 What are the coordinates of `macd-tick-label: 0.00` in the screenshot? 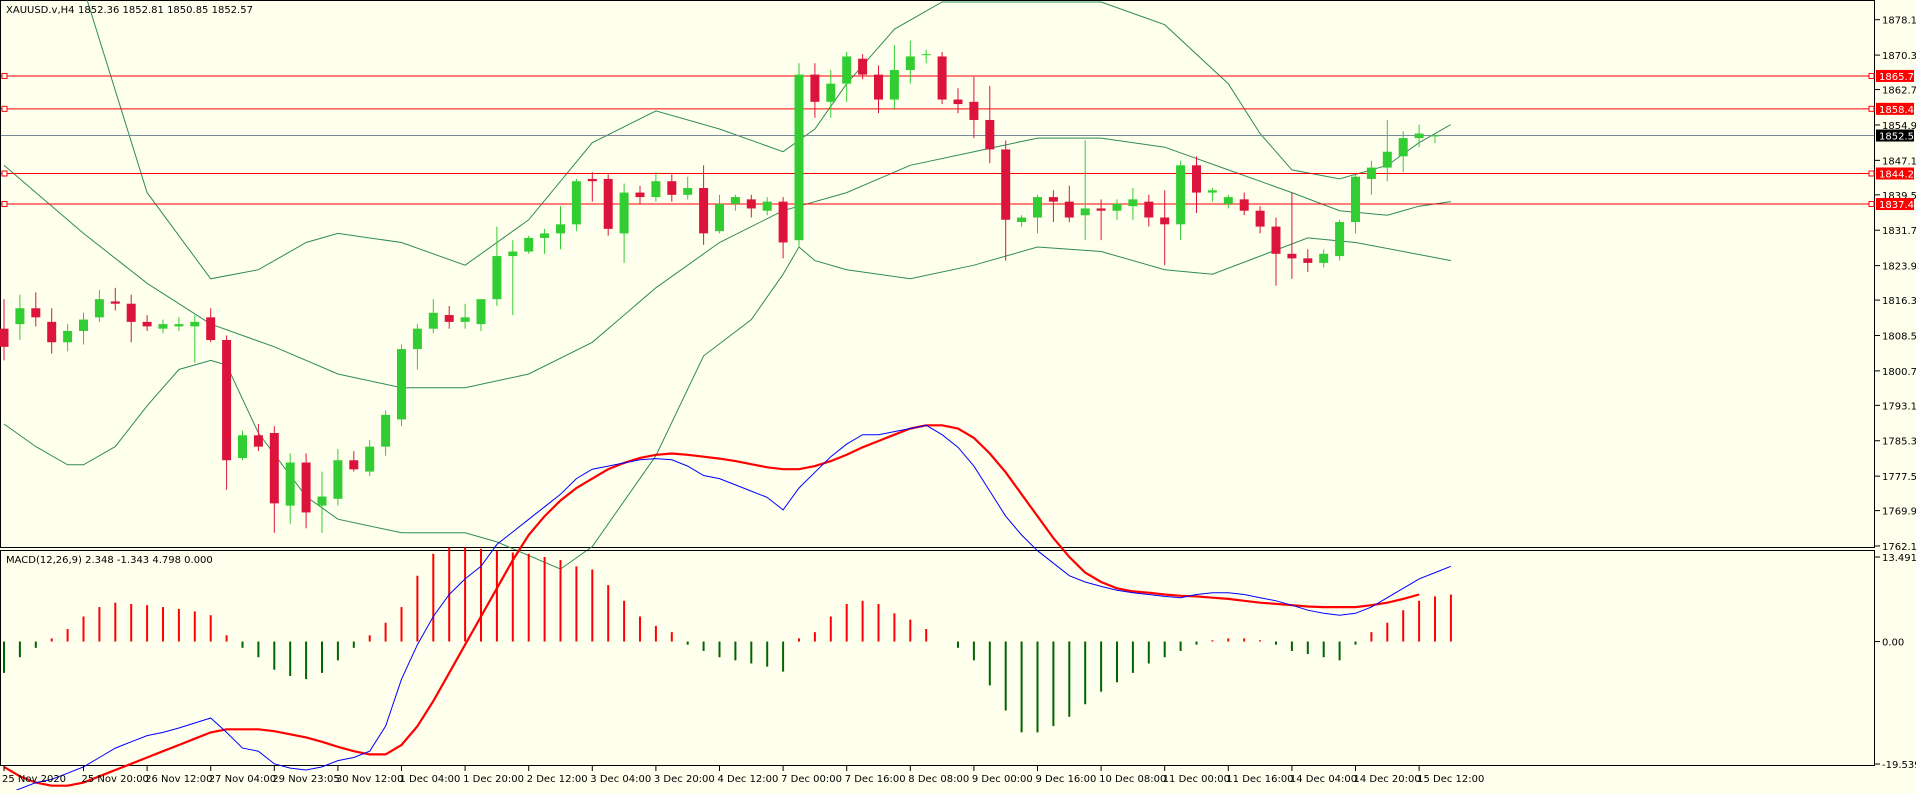 It's located at (1893, 643).